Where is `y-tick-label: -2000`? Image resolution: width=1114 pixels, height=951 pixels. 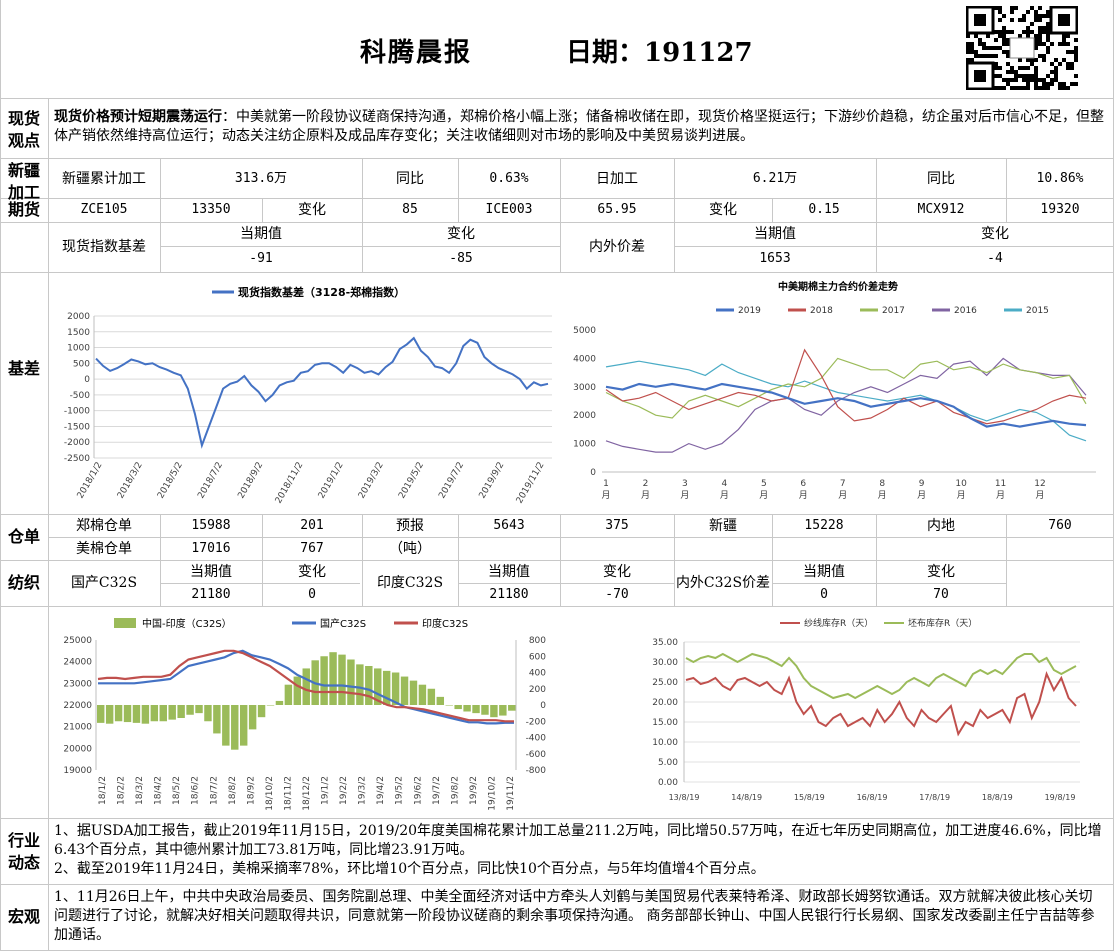 y-tick-label: -2000 is located at coordinates (77, 443).